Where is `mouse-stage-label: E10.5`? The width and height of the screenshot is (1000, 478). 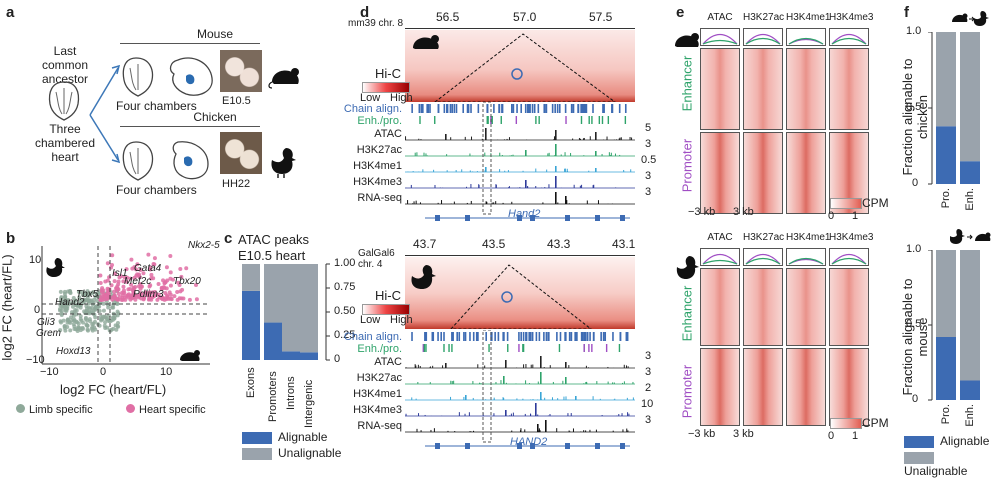 mouse-stage-label: E10.5 is located at coordinates (236, 101).